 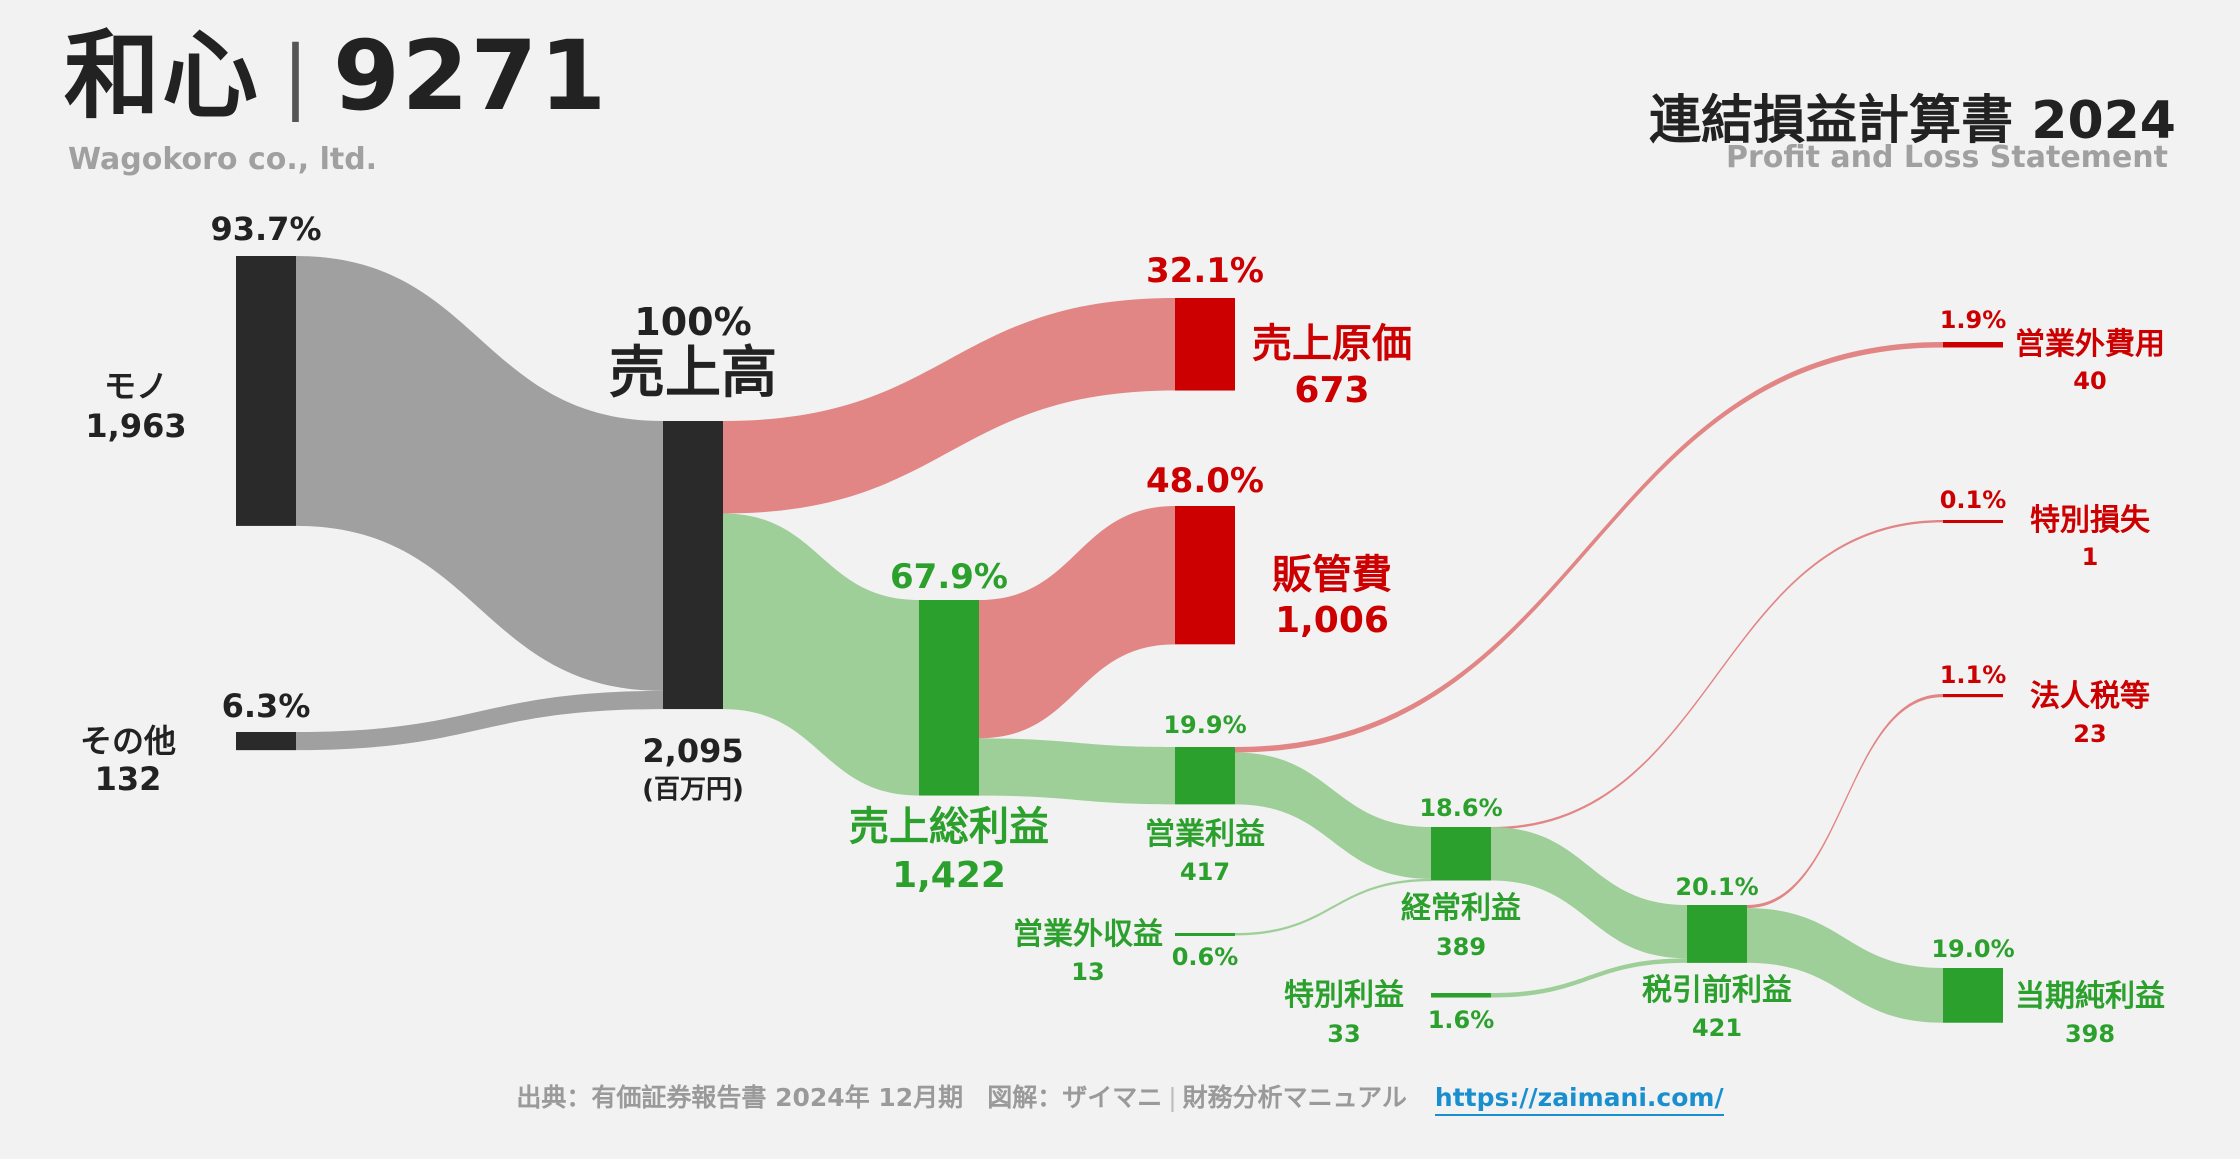 I want to click on node-value-eigyogai_shueki: 13, so click(x=1087, y=972).